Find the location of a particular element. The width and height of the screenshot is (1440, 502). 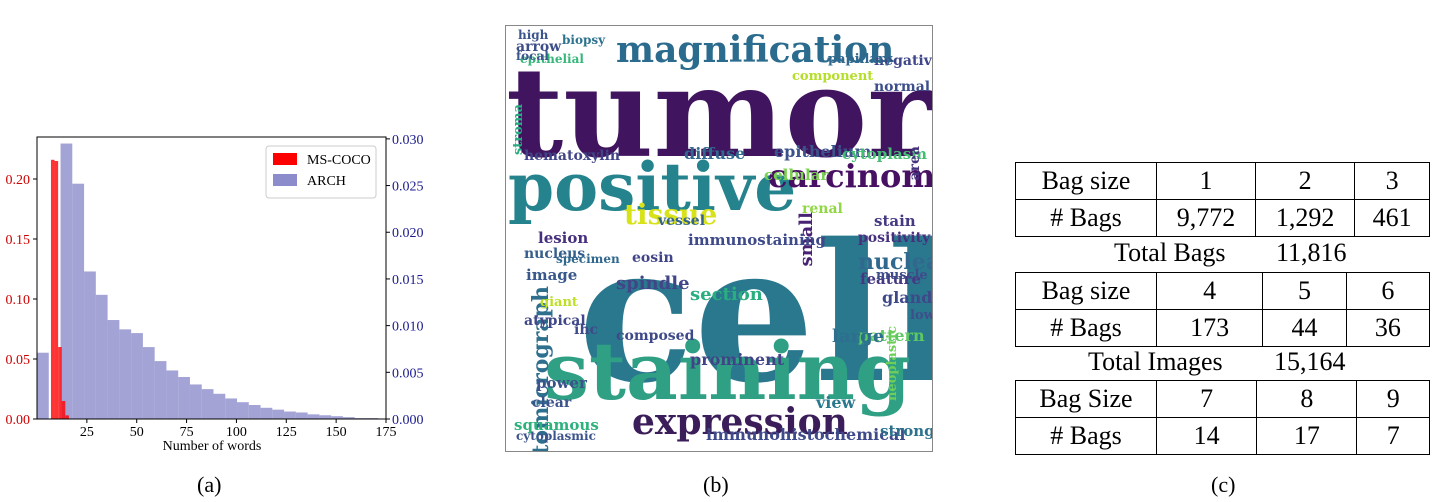

cloud-word: spindle is located at coordinates (653, 283).